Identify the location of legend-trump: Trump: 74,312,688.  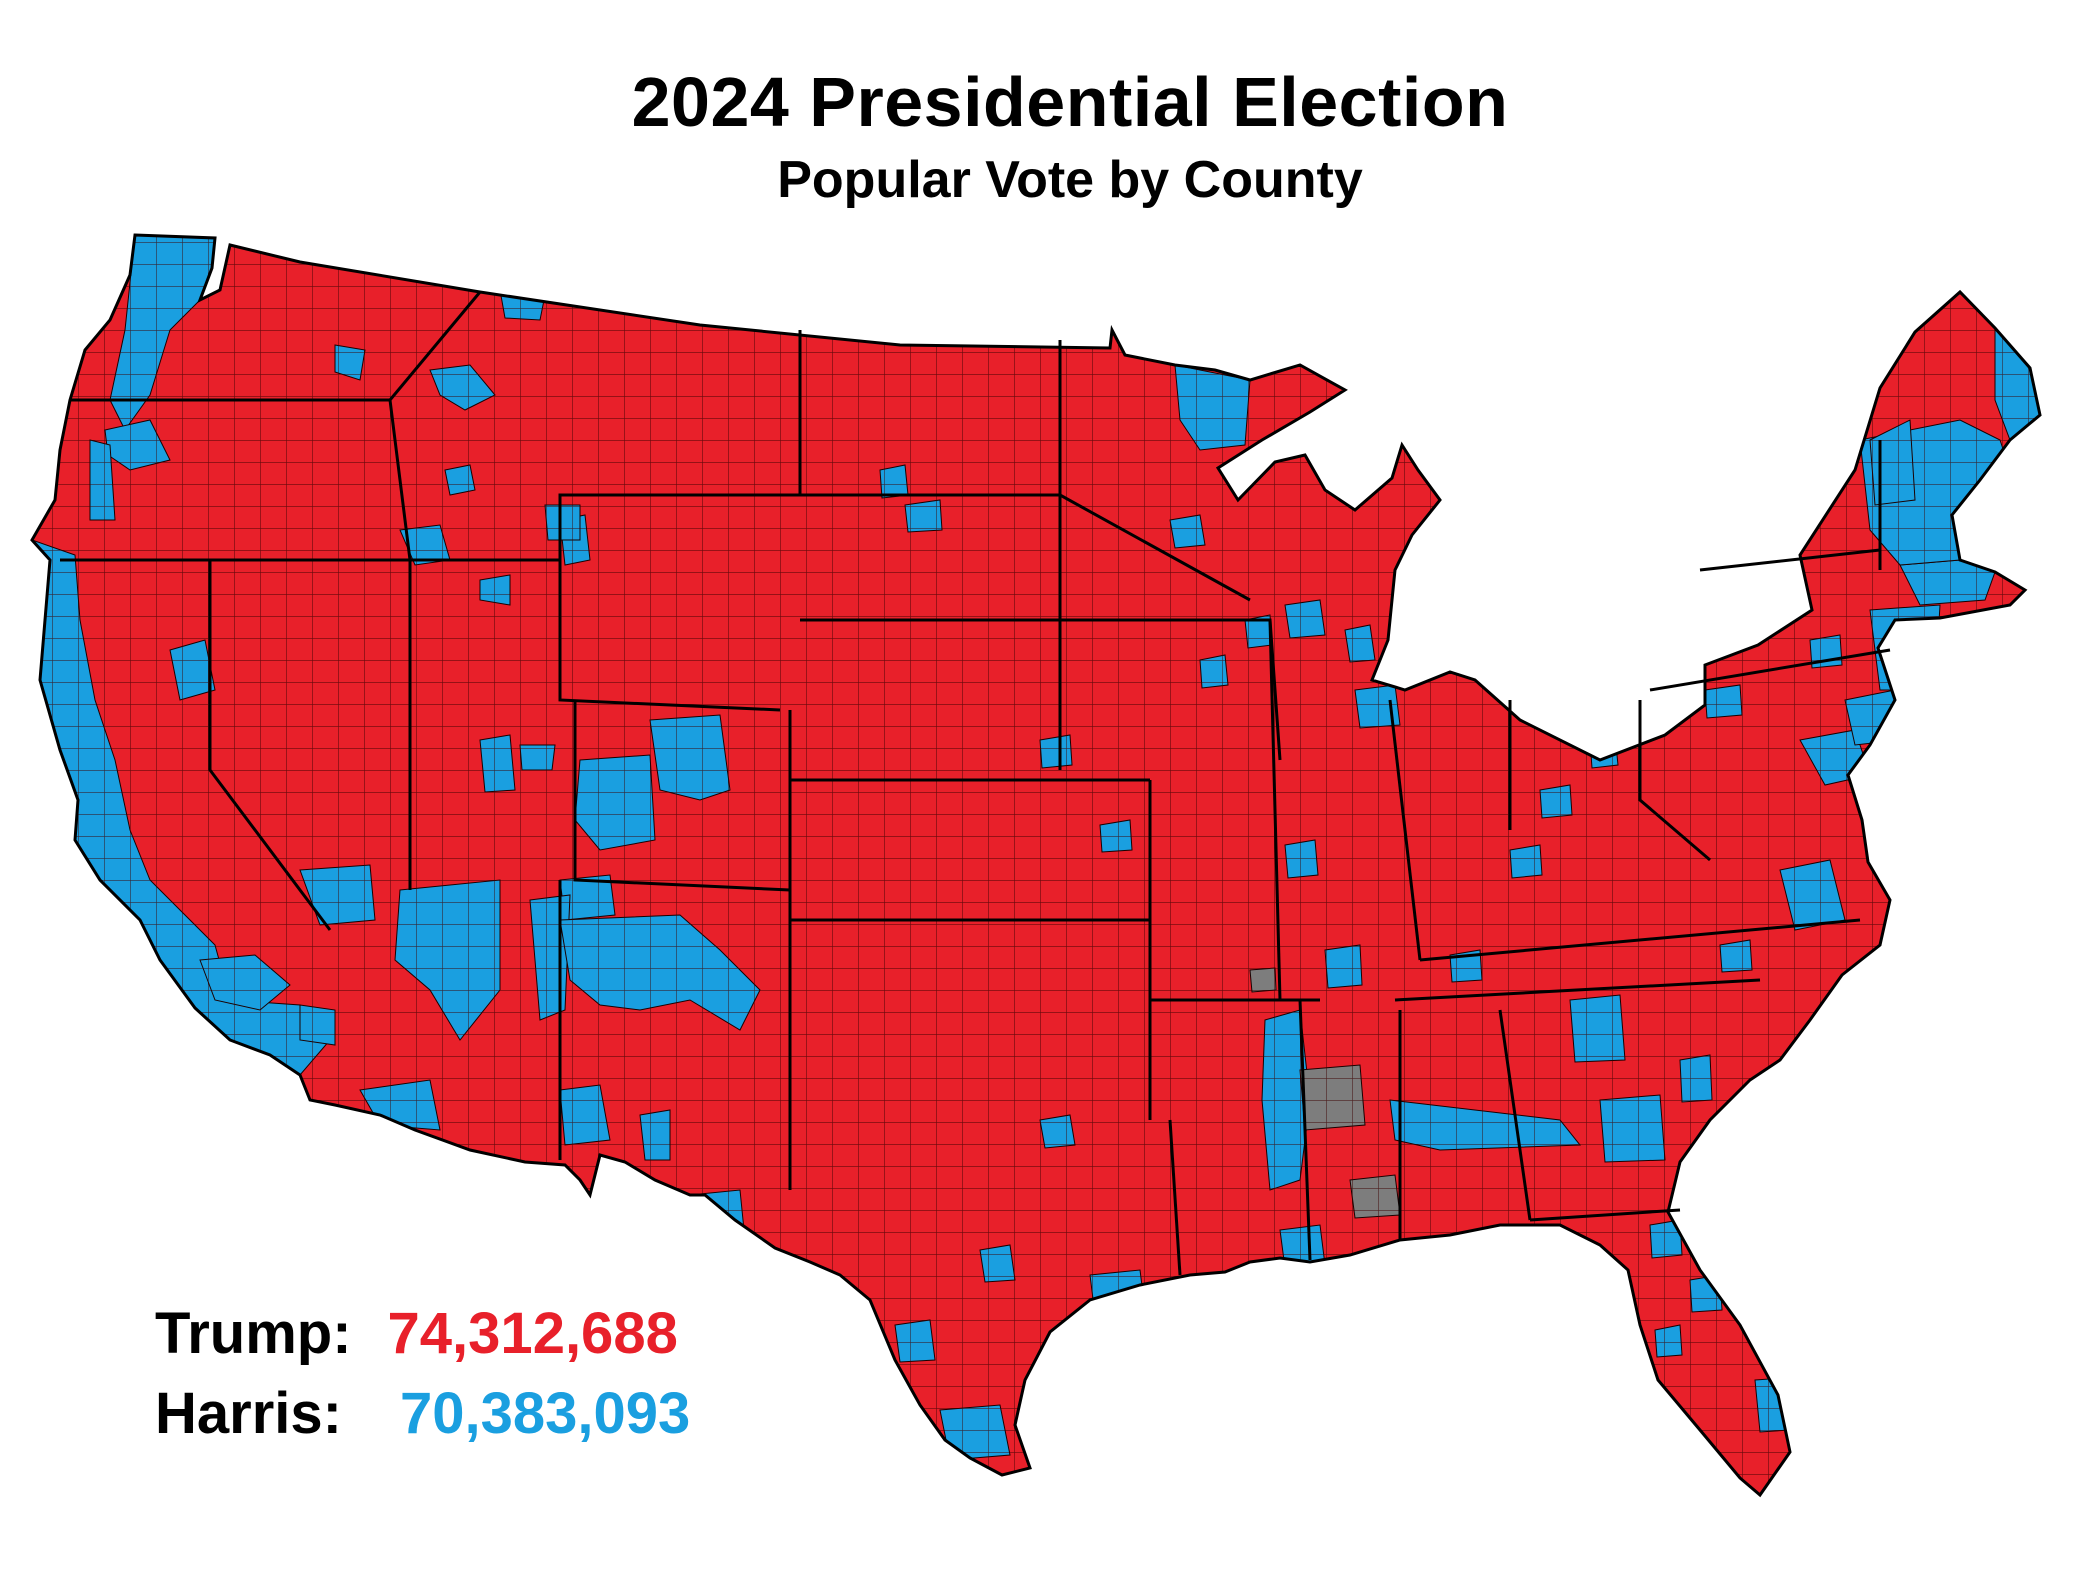
(416, 1333).